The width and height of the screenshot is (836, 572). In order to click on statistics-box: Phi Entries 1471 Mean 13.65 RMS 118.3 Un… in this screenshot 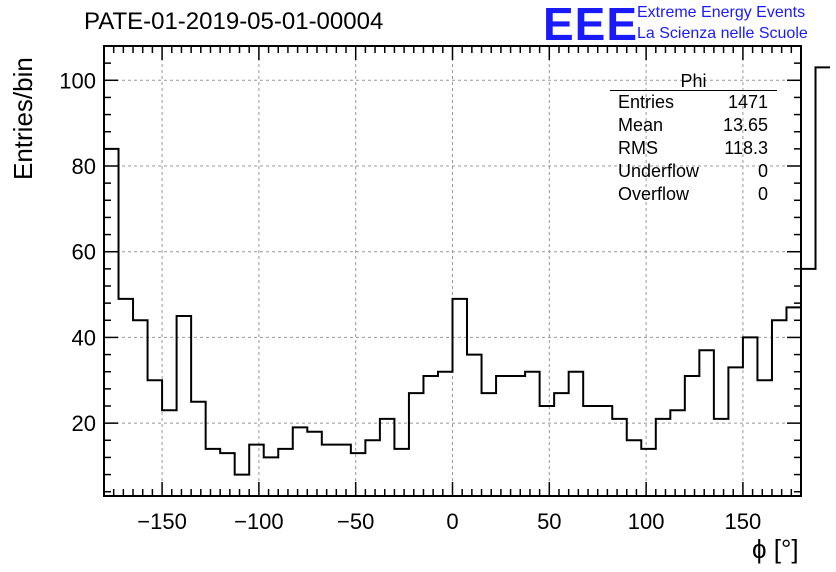, I will do `click(693, 139)`.